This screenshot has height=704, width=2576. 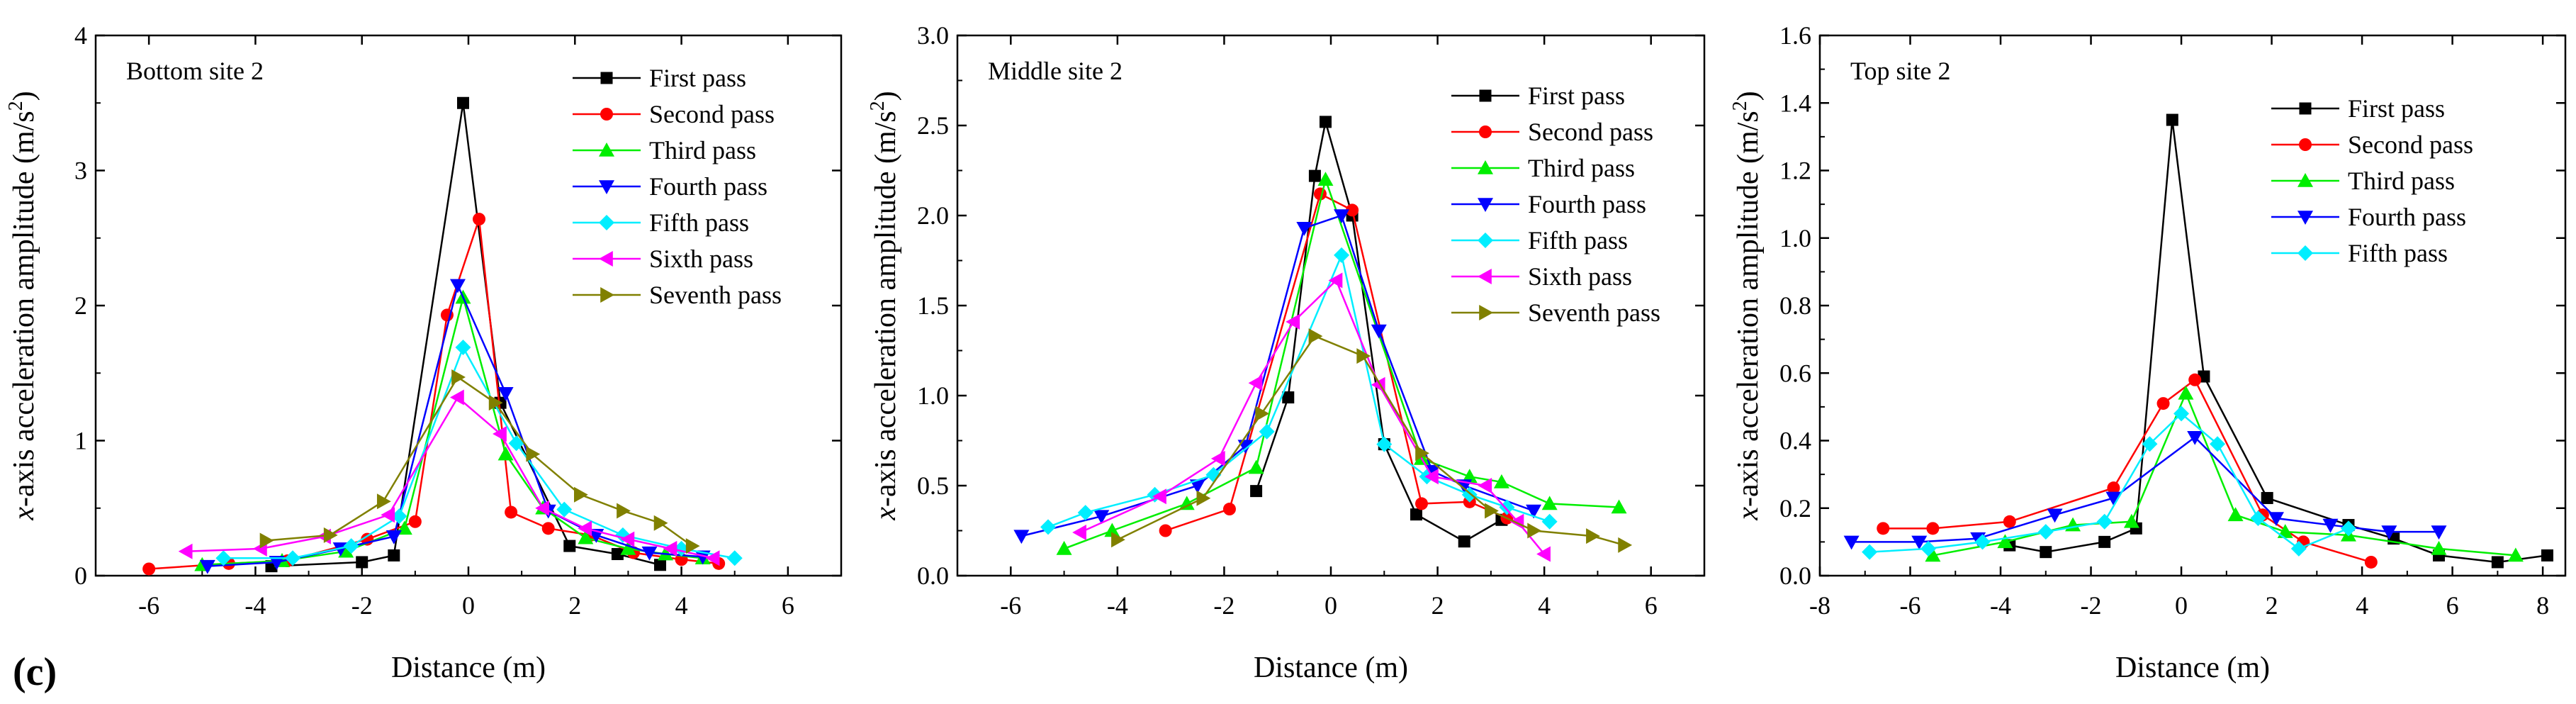 What do you see at coordinates (933, 35) in the screenshot?
I see `y-tick-label: 3.0` at bounding box center [933, 35].